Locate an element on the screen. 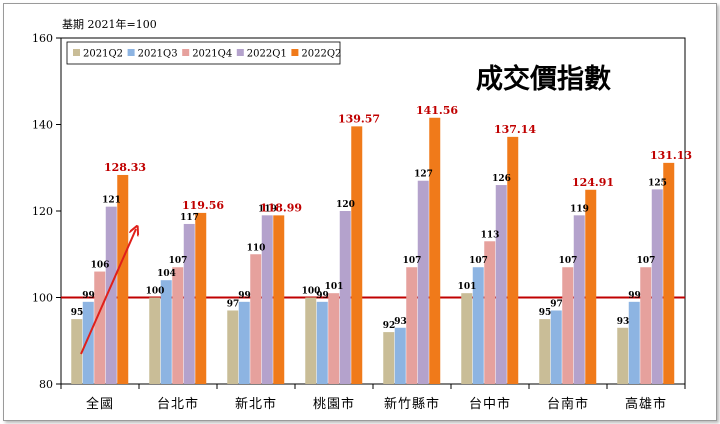 The image size is (720, 424). legend-entry: 2022Q1 is located at coordinates (267, 54).